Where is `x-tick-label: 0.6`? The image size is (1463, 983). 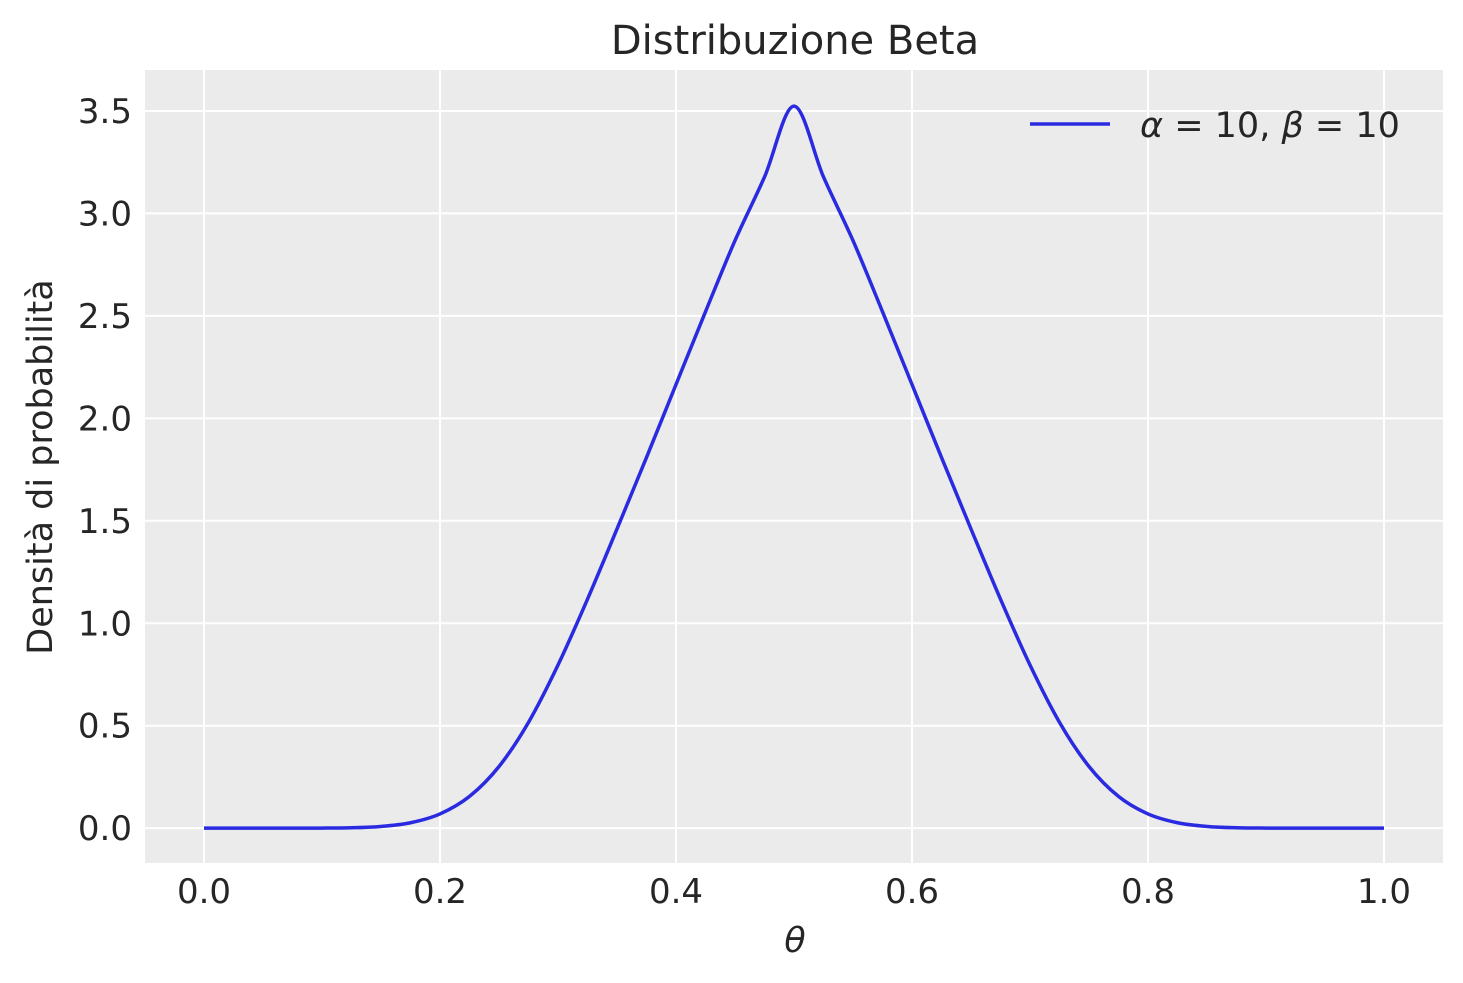 x-tick-label: 0.6 is located at coordinates (912, 892).